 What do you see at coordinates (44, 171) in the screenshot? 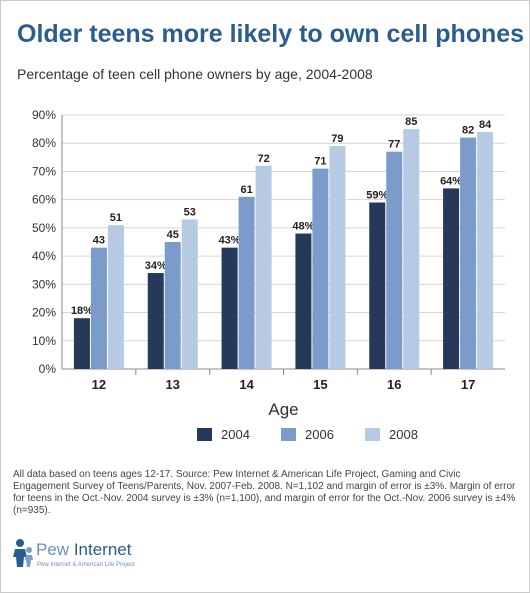
I see `y-tick-label: 70%` at bounding box center [44, 171].